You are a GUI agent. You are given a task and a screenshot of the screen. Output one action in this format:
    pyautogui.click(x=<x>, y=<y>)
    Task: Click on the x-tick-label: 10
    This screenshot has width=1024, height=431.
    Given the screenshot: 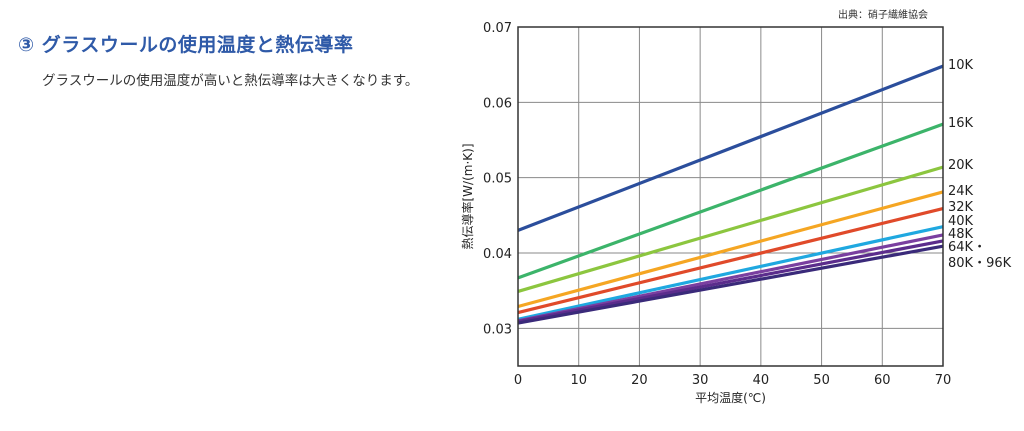 What is the action you would take?
    pyautogui.click(x=578, y=380)
    